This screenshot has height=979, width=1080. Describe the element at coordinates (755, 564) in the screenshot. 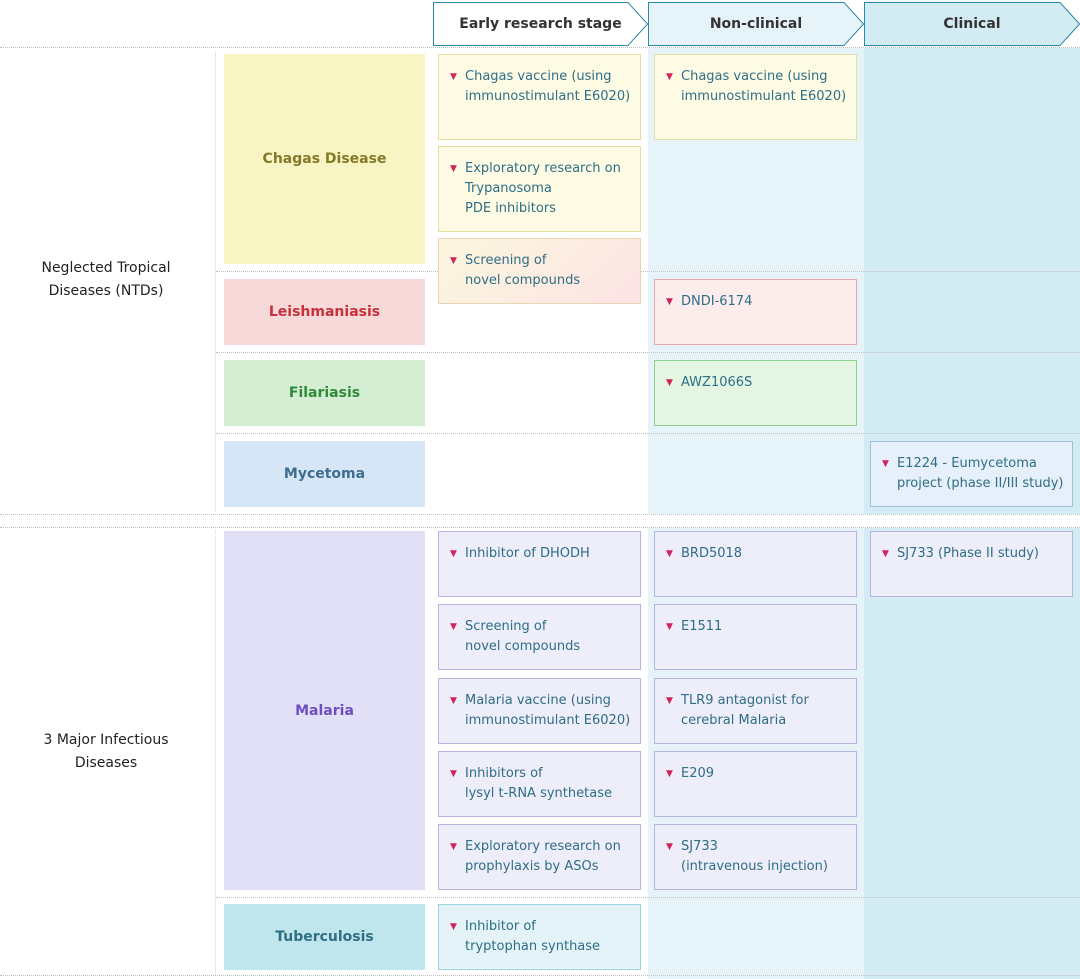

I see `project-card: ▼ BRD5018` at that location.